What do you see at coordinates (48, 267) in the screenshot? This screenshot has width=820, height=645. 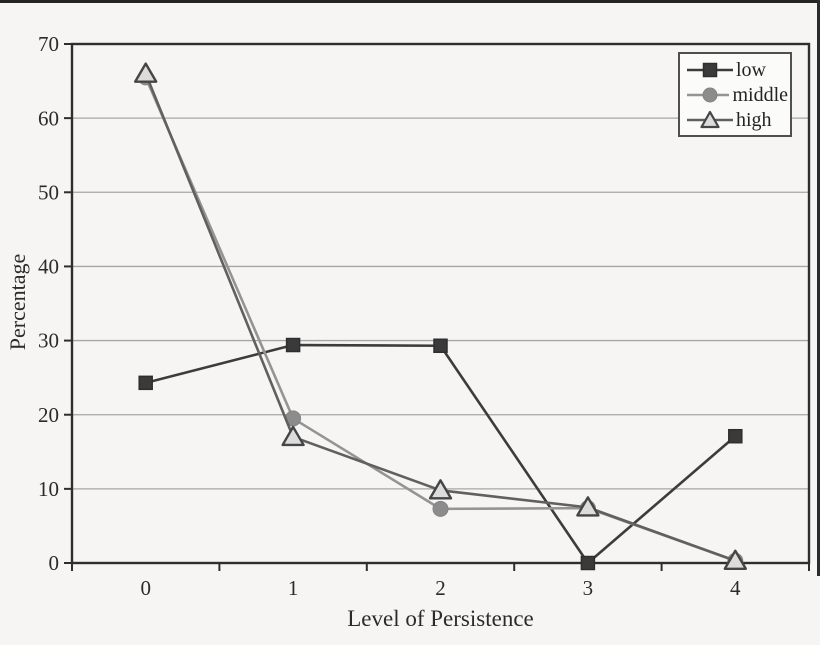 I see `y-tick-label: 40` at bounding box center [48, 267].